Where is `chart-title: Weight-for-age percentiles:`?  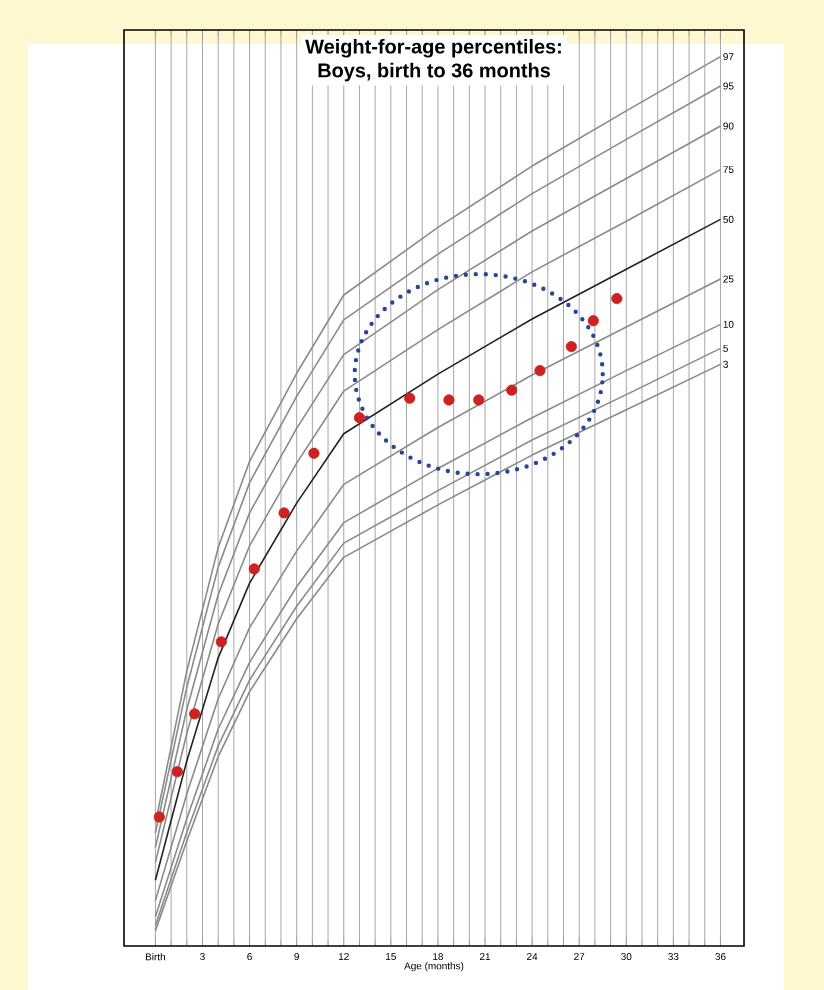 chart-title: Weight-for-age percentiles: is located at coordinates (433, 48).